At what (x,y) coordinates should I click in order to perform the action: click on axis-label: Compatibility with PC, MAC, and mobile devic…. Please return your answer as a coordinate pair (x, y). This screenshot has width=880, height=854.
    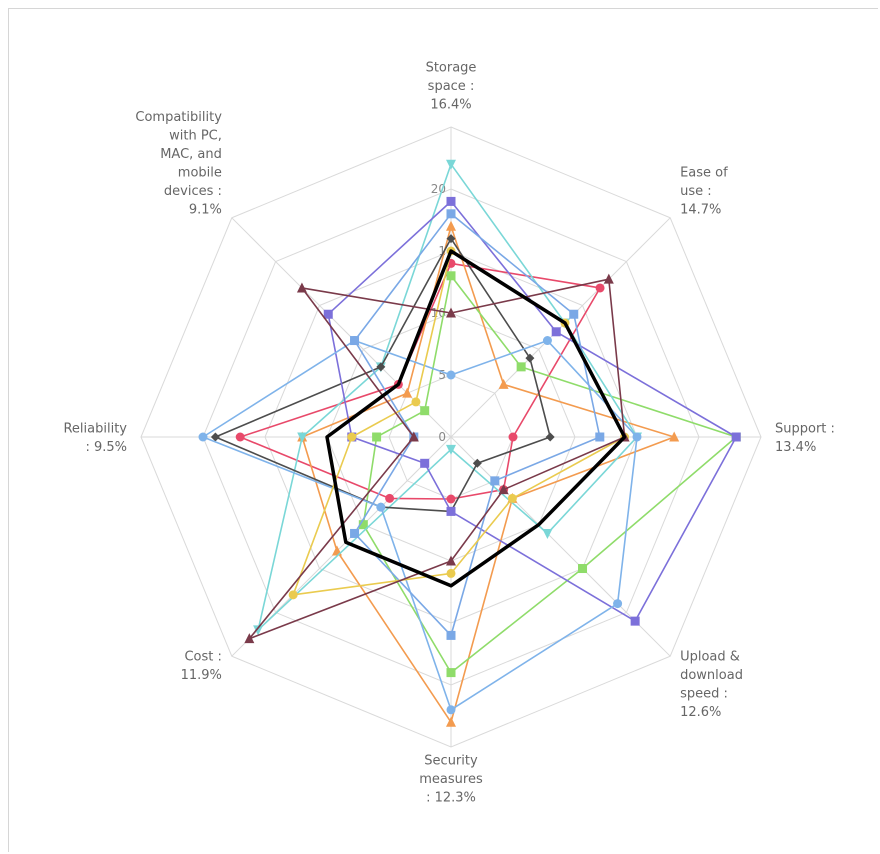
    Looking at the image, I should click on (178, 163).